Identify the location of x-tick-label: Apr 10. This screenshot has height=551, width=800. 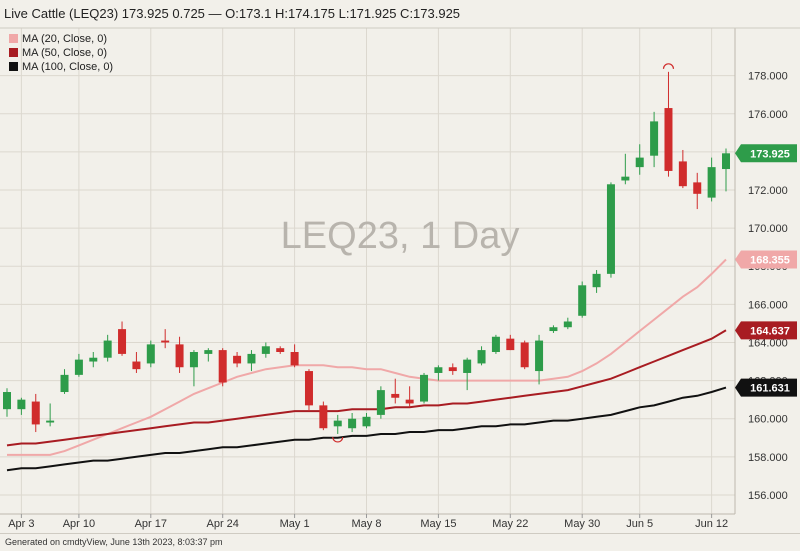
(79, 524).